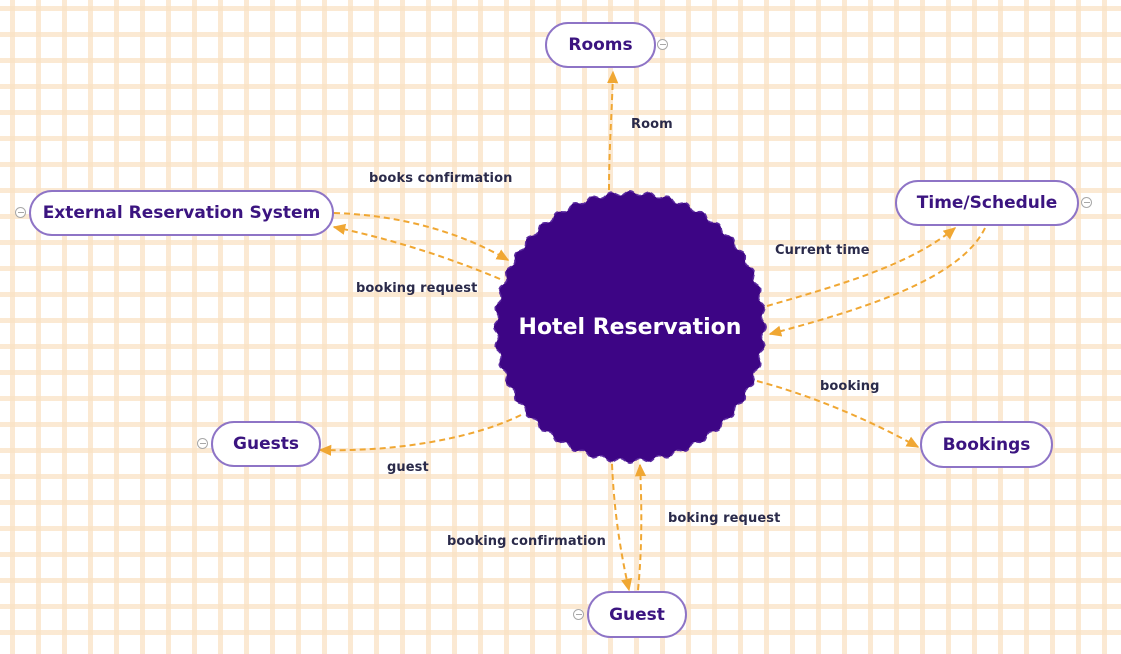  I want to click on central-process-circle, so click(630, 327).